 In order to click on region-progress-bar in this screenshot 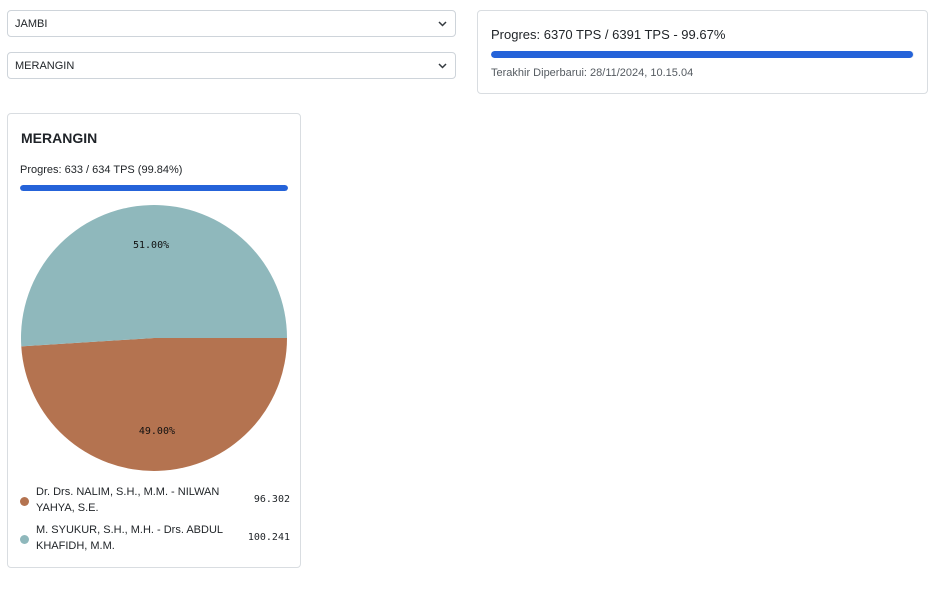, I will do `click(154, 188)`.